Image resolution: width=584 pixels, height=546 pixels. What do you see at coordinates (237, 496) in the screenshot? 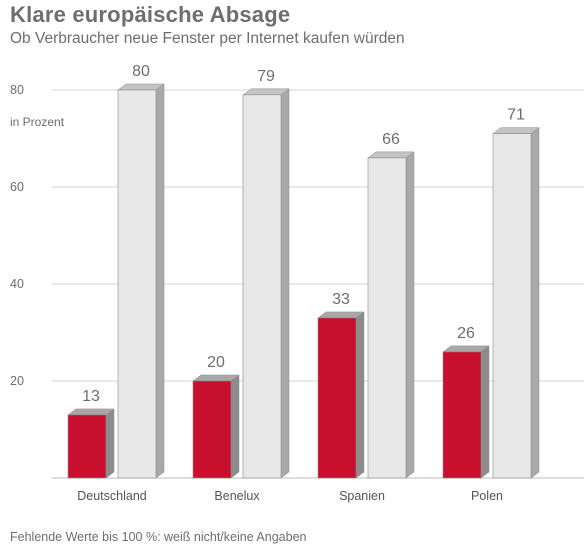
I see `category-label-benelux: Benelux` at bounding box center [237, 496].